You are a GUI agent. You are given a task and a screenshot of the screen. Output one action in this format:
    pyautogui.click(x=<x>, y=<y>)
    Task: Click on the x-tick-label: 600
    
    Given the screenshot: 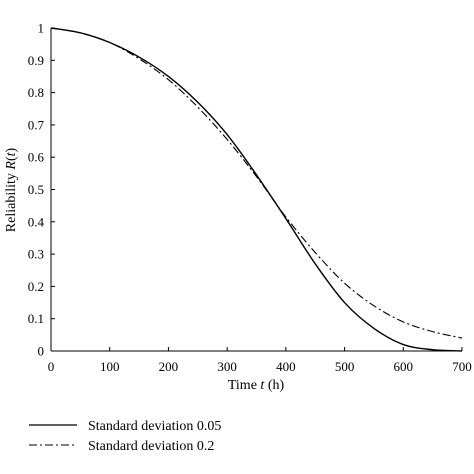 What is the action you would take?
    pyautogui.click(x=404, y=366)
    